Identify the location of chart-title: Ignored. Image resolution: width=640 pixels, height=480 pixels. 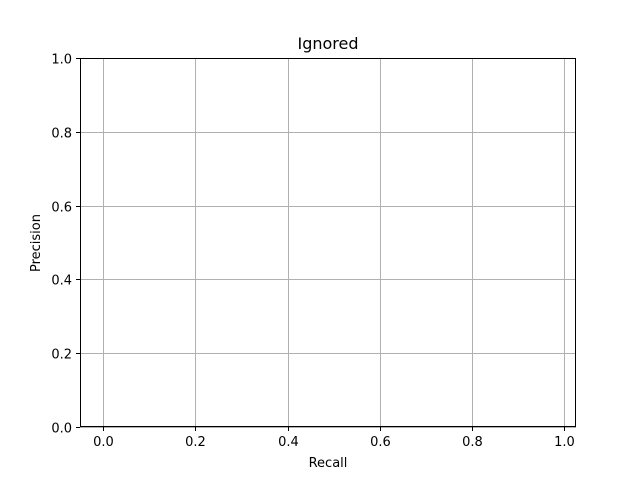
(327, 43).